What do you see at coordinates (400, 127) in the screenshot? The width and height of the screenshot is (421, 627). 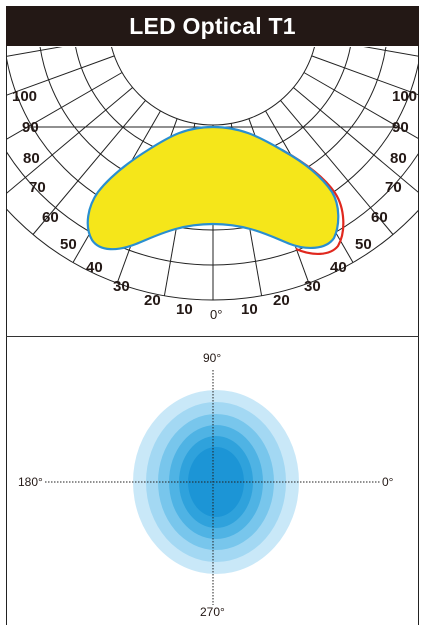 I see `right-label-90: 90` at bounding box center [400, 127].